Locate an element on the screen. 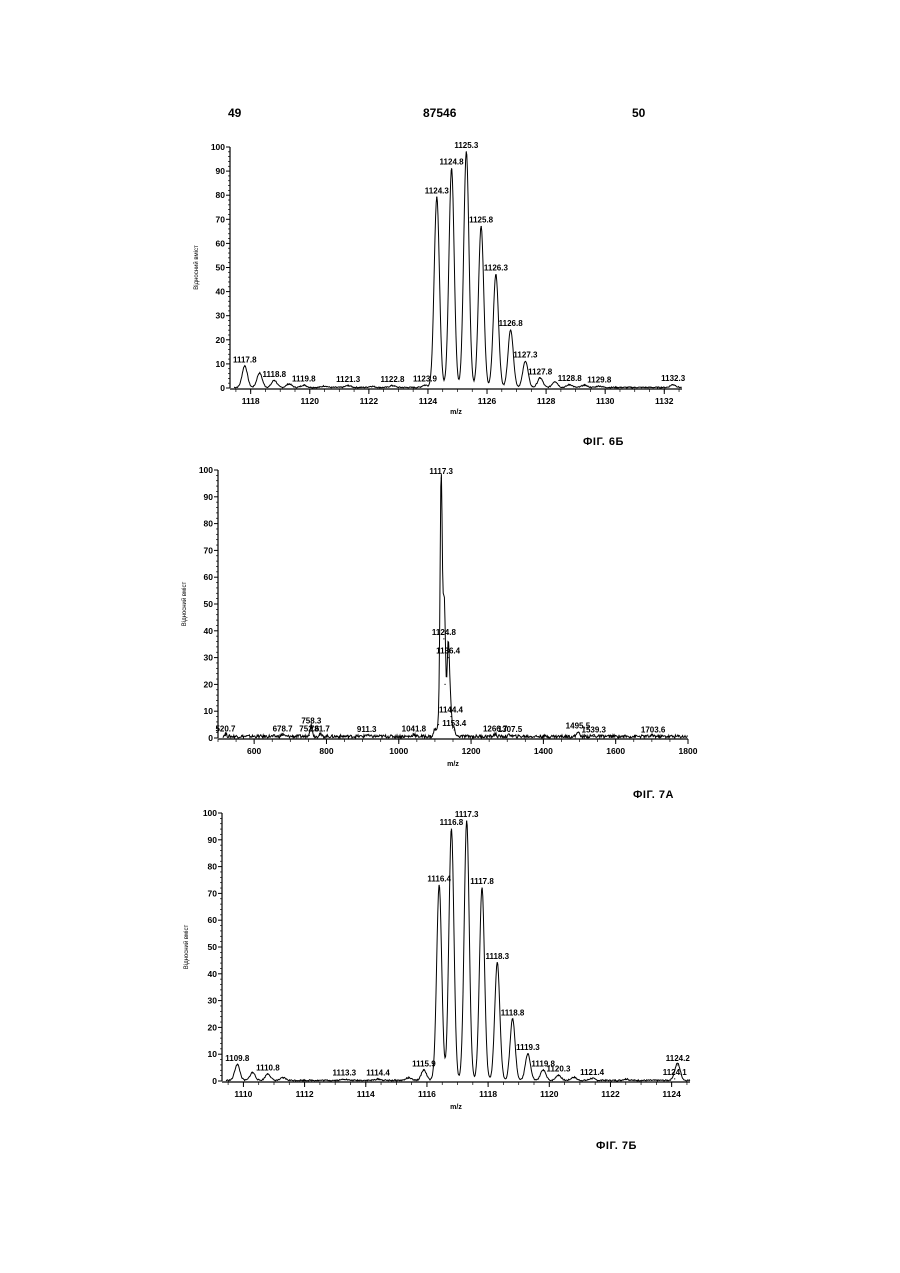 This screenshot has width=900, height=1273. peak-label: 1124.1 is located at coordinates (675, 1072).